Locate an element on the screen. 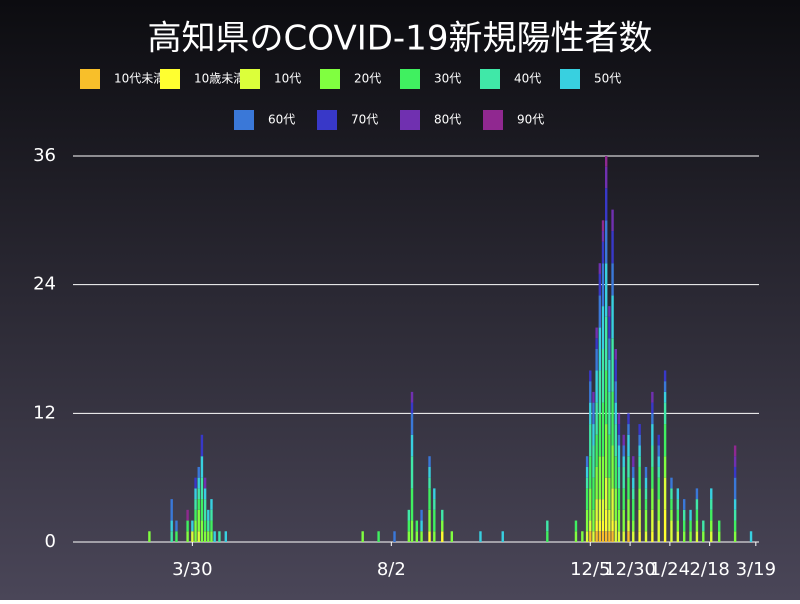 The width and height of the screenshot is (800, 604). legend-label: 80代 is located at coordinates (447, 120).